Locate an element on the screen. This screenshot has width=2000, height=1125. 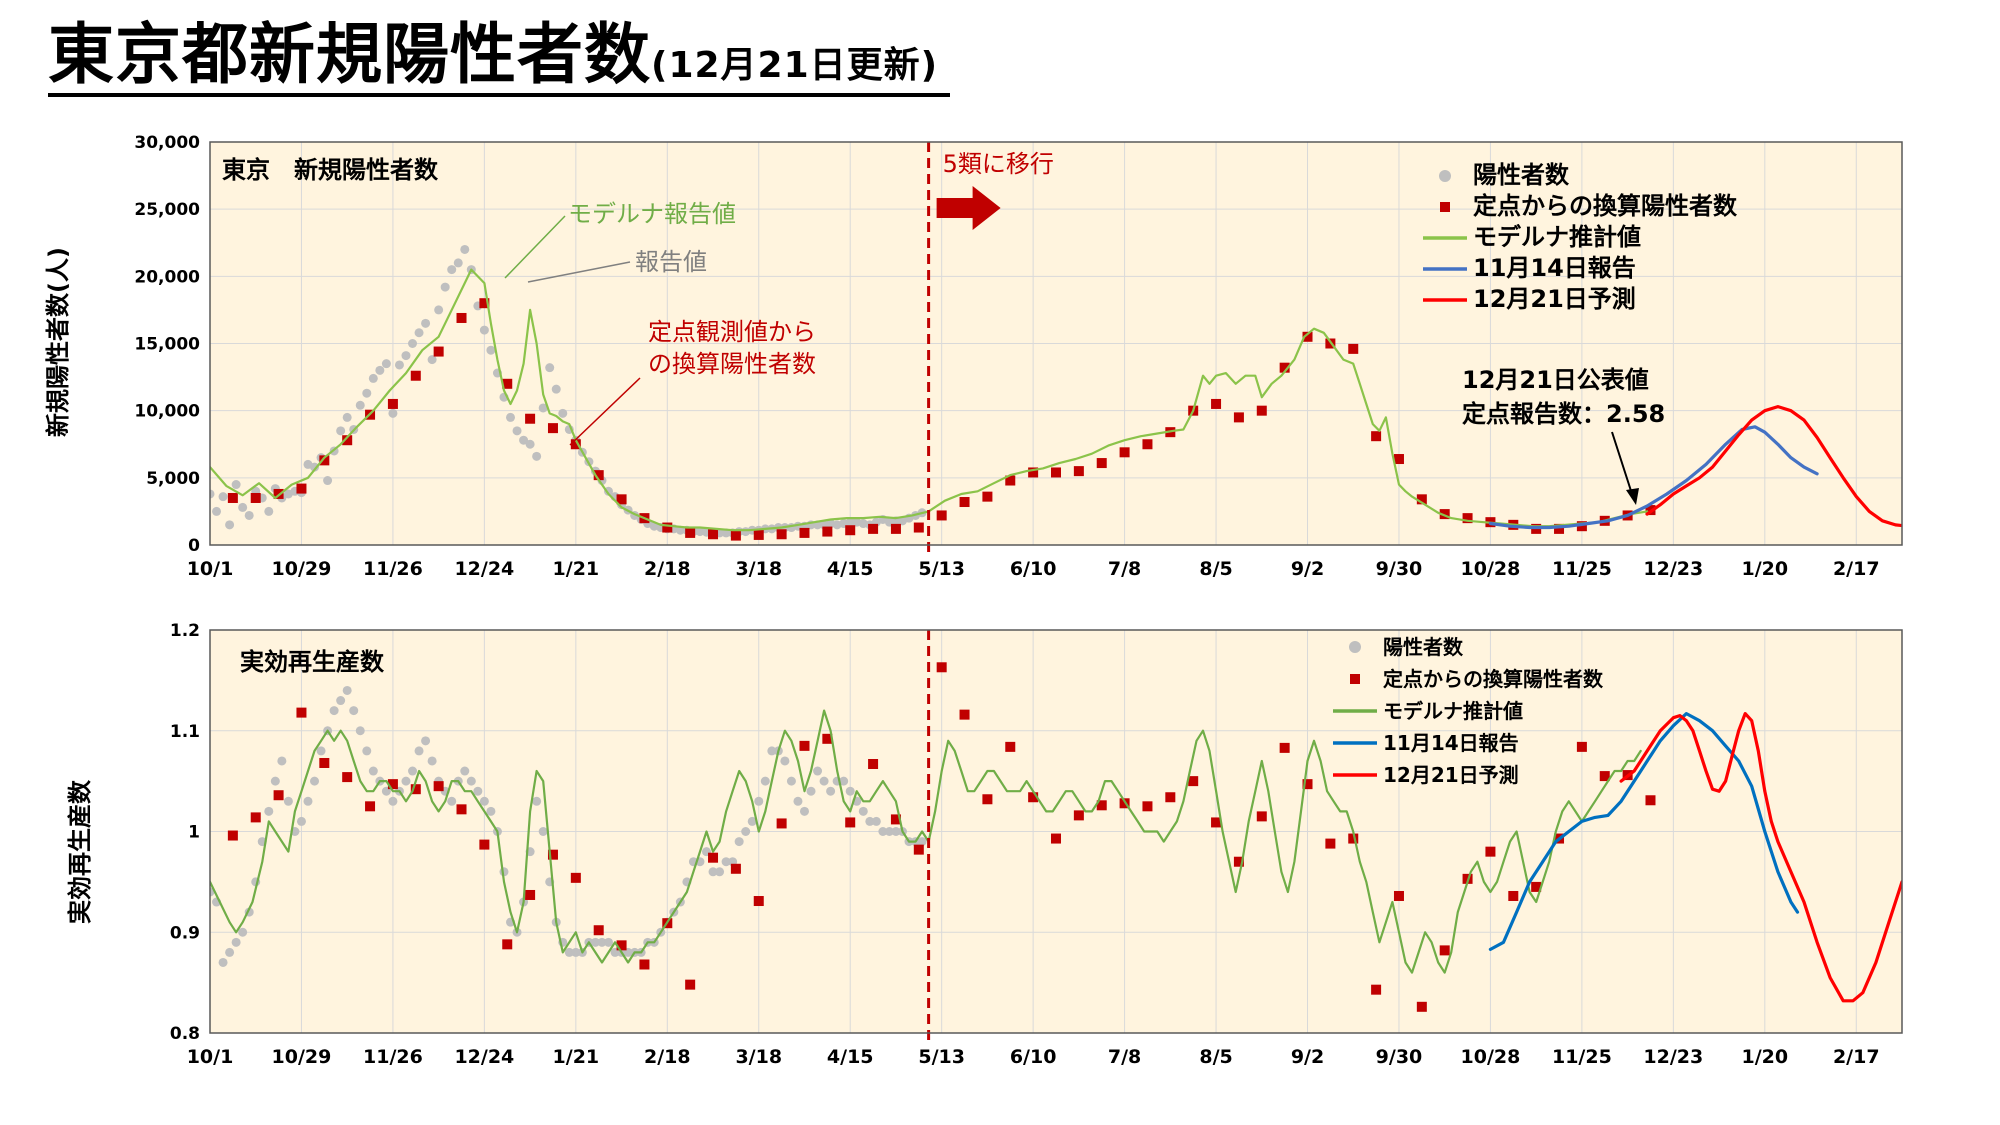
leader-published is located at coordinates (1622, 463).